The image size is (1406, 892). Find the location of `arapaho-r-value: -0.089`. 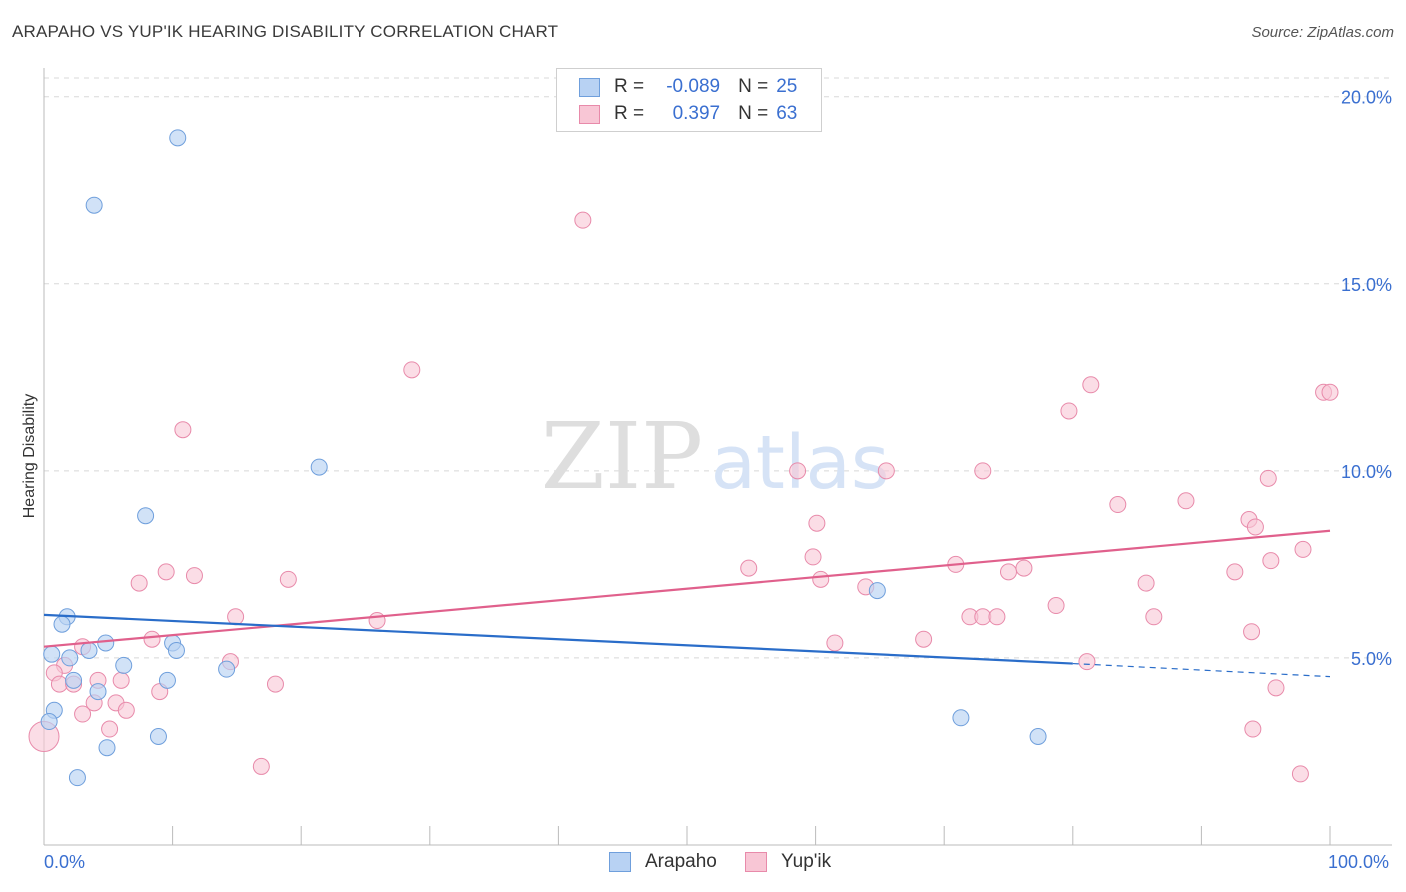

arapaho-r-value: -0.089 is located at coordinates (693, 86).